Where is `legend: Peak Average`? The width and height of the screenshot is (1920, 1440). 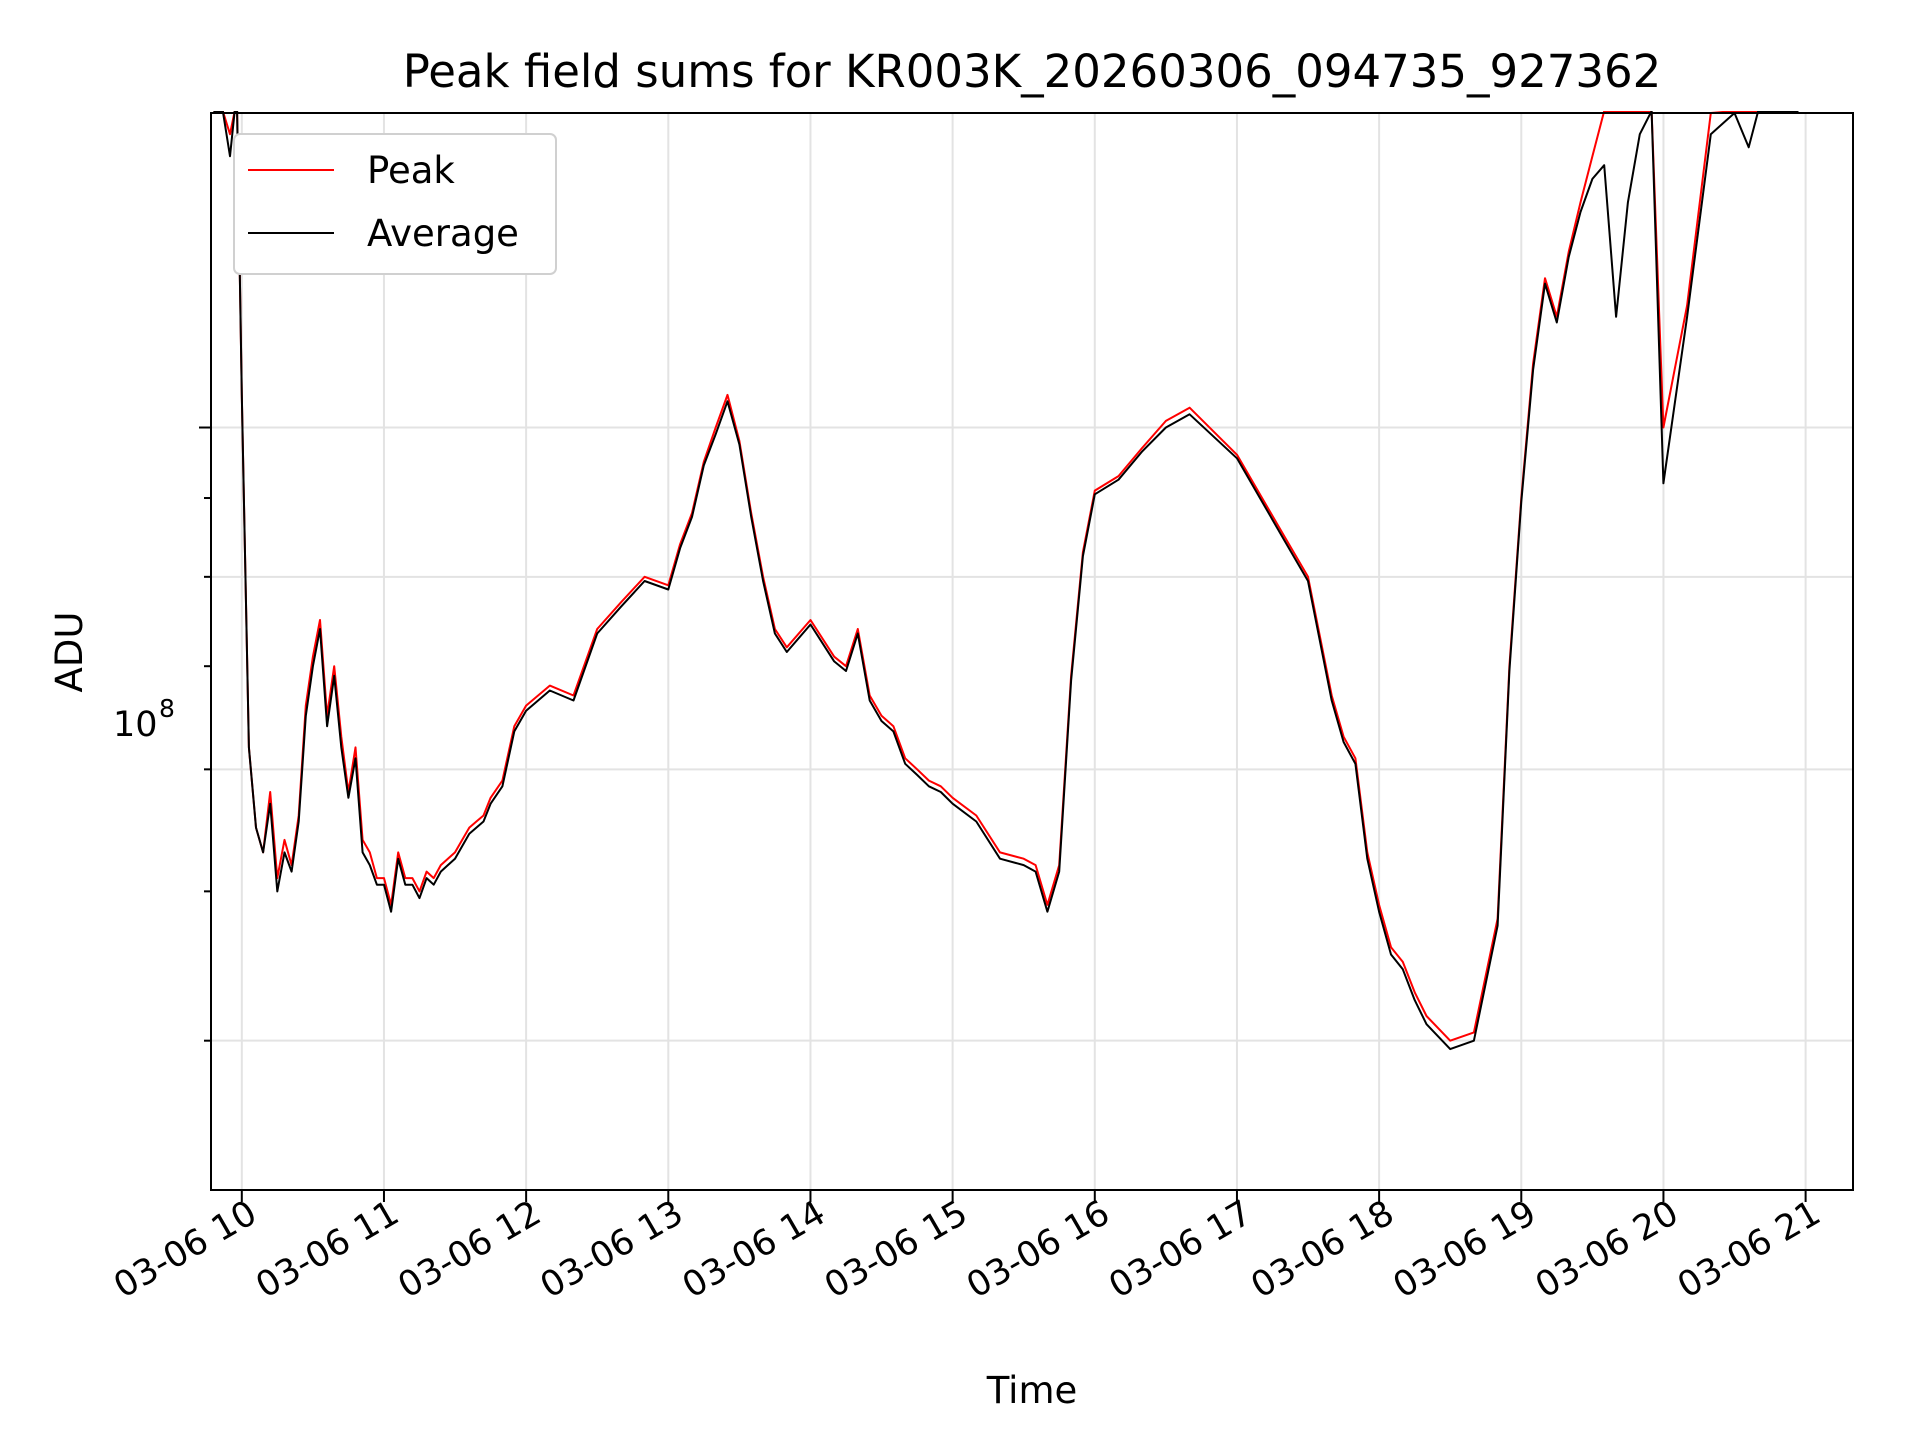
legend: Peak Average is located at coordinates (395, 204).